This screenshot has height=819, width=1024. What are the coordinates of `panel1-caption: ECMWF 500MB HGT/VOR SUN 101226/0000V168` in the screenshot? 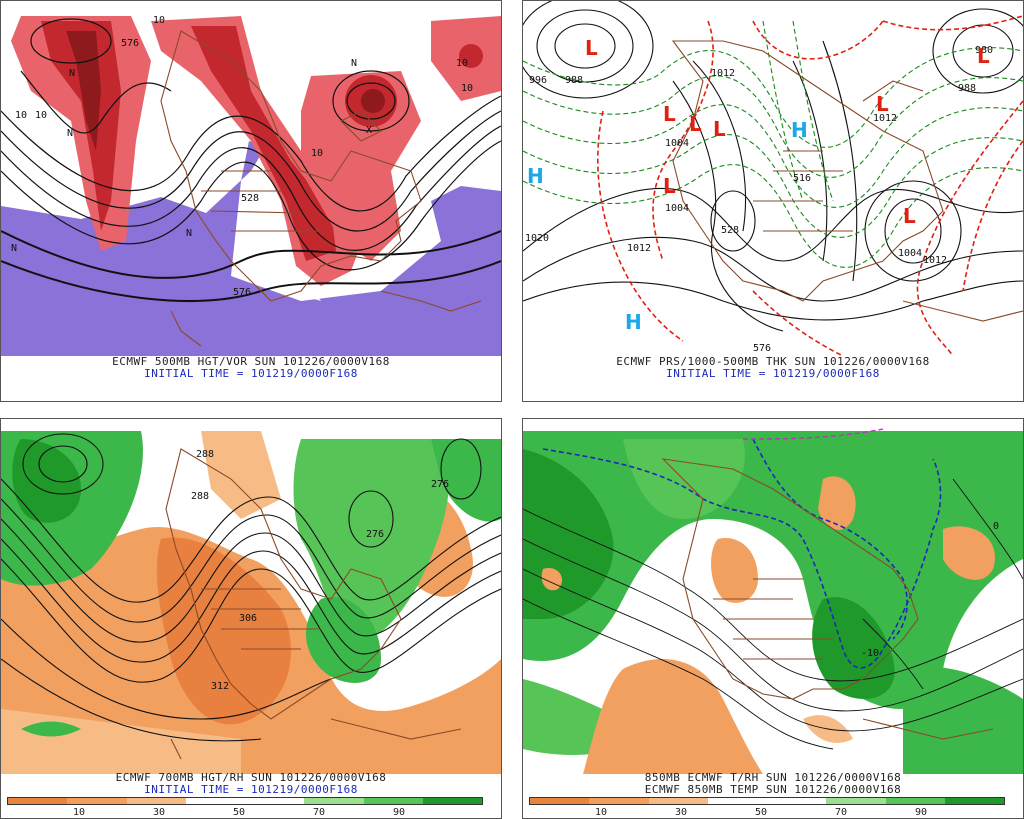 It's located at (251, 361).